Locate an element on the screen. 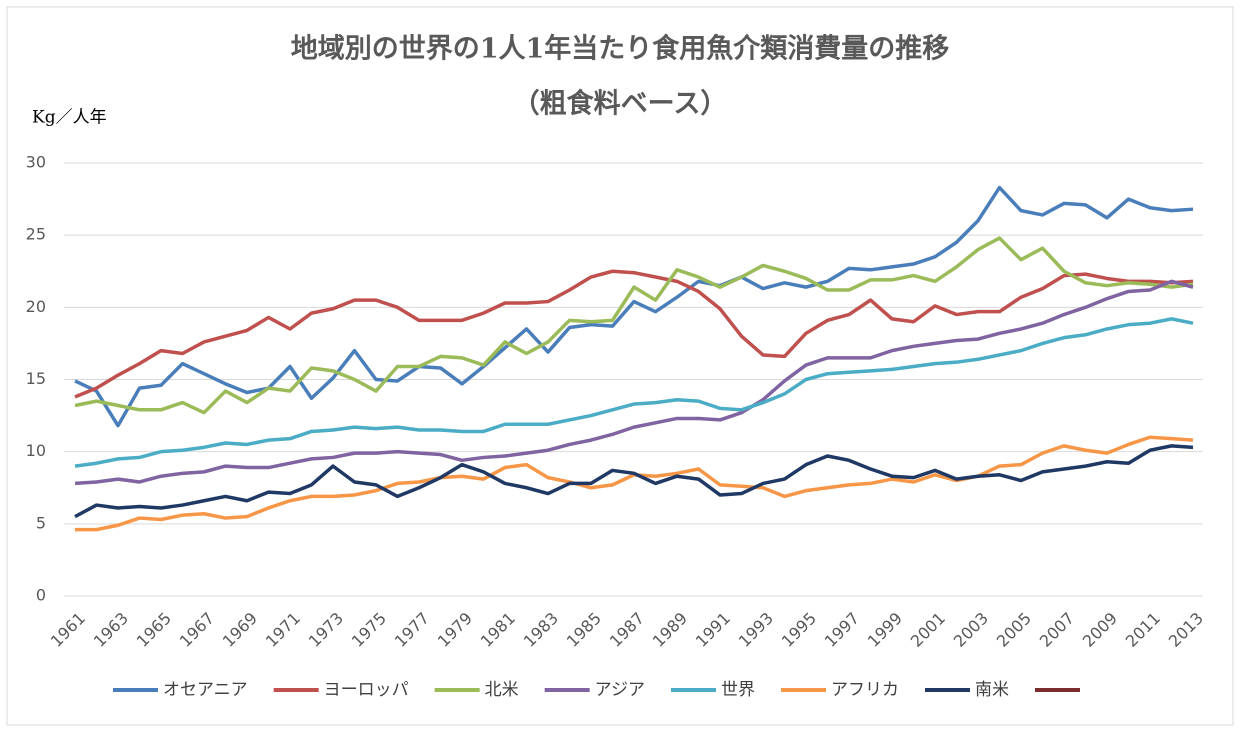 The width and height of the screenshot is (1241, 732). y-tick-label: 5 is located at coordinates (41, 522).